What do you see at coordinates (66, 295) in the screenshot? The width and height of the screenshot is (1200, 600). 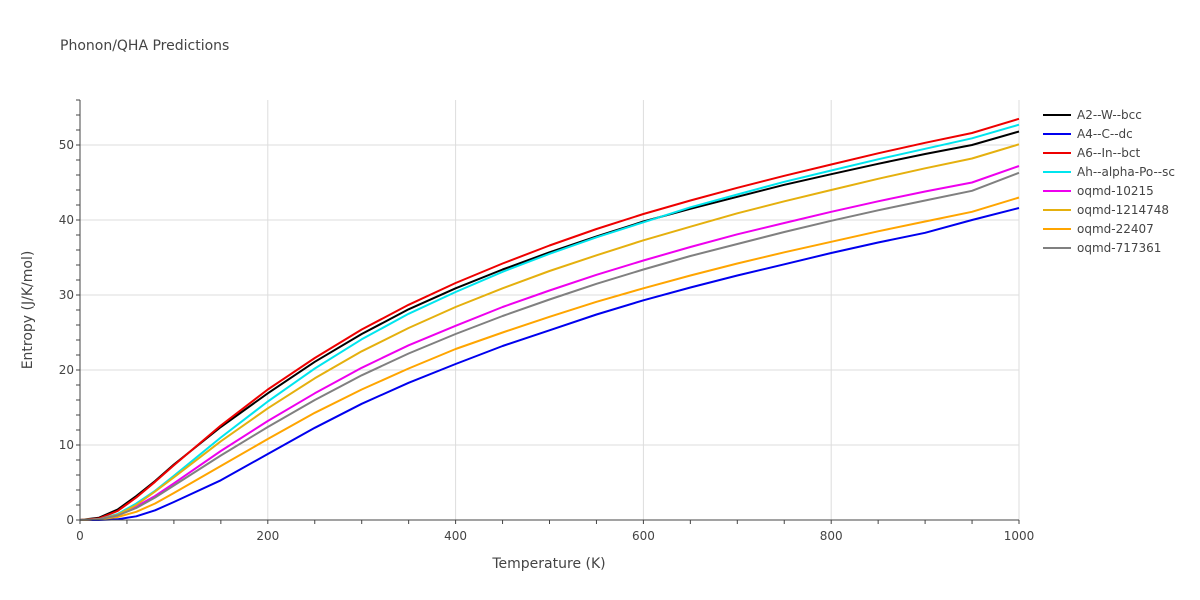 I see `y-tick-label: 30` at bounding box center [66, 295].